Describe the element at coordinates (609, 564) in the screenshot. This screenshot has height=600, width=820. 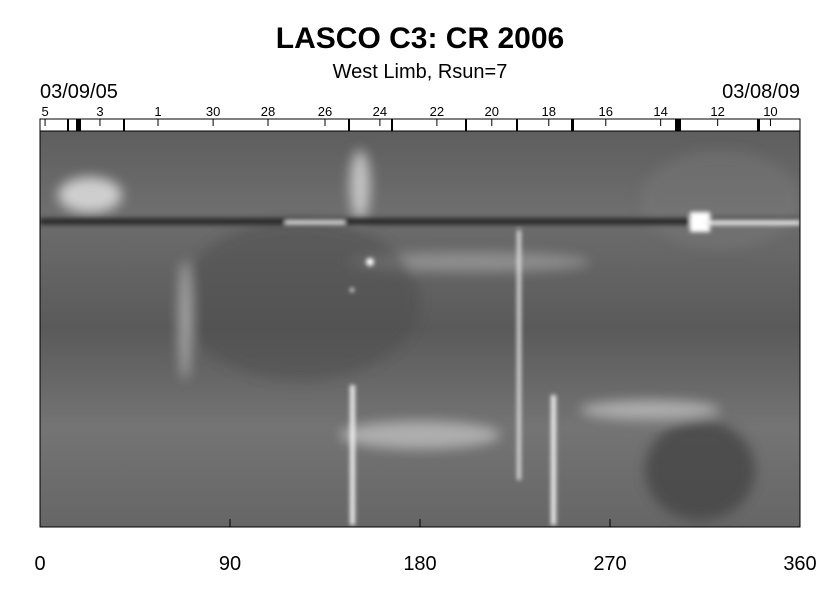
I see `x-tick-label: 270` at that location.